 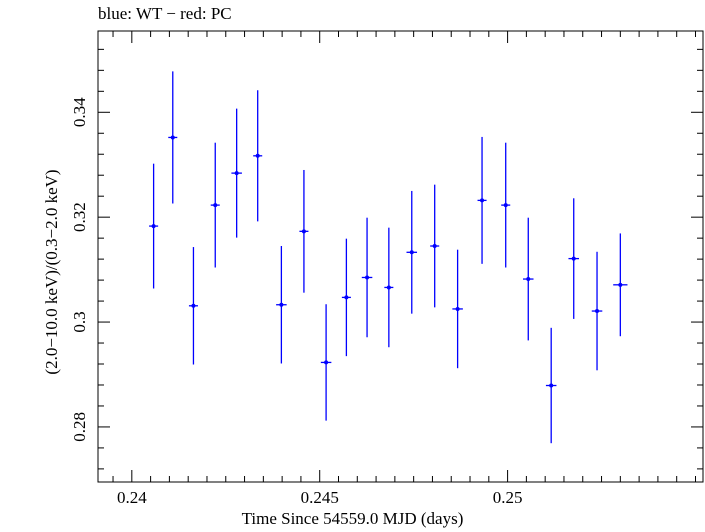 What do you see at coordinates (79, 321) in the screenshot?
I see `y-tick-label: 0.3` at bounding box center [79, 321].